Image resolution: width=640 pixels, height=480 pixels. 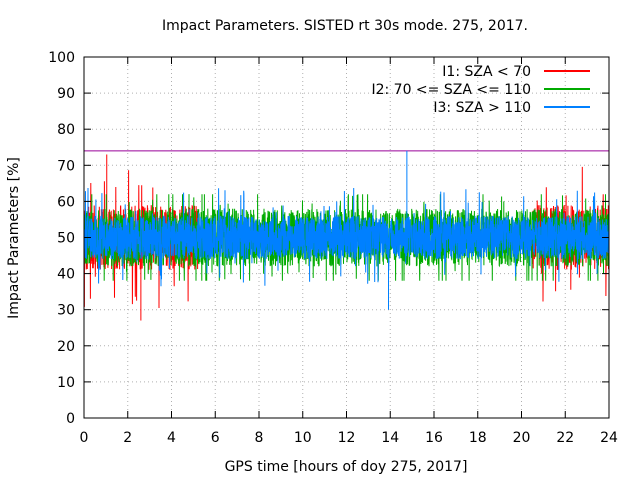 What do you see at coordinates (451, 90) in the screenshot?
I see `legend-label-2: I2: 70 <= SZA <= 110` at bounding box center [451, 90].